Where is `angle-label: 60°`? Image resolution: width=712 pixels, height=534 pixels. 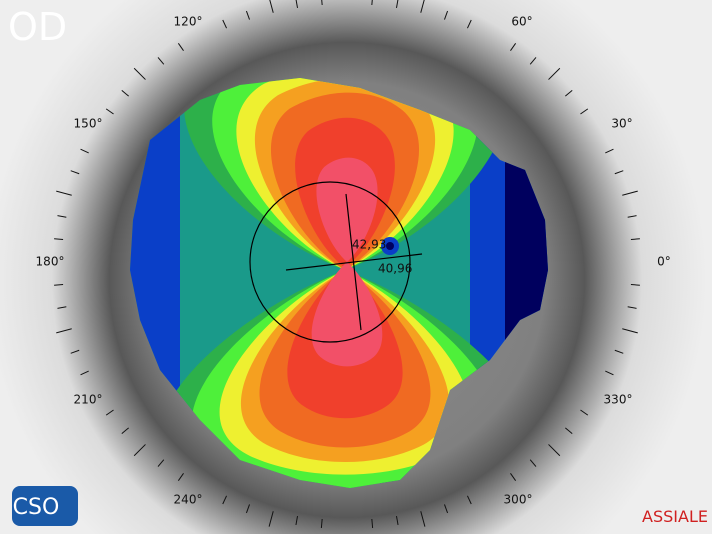
angle-label: 60° is located at coordinates (521, 22).